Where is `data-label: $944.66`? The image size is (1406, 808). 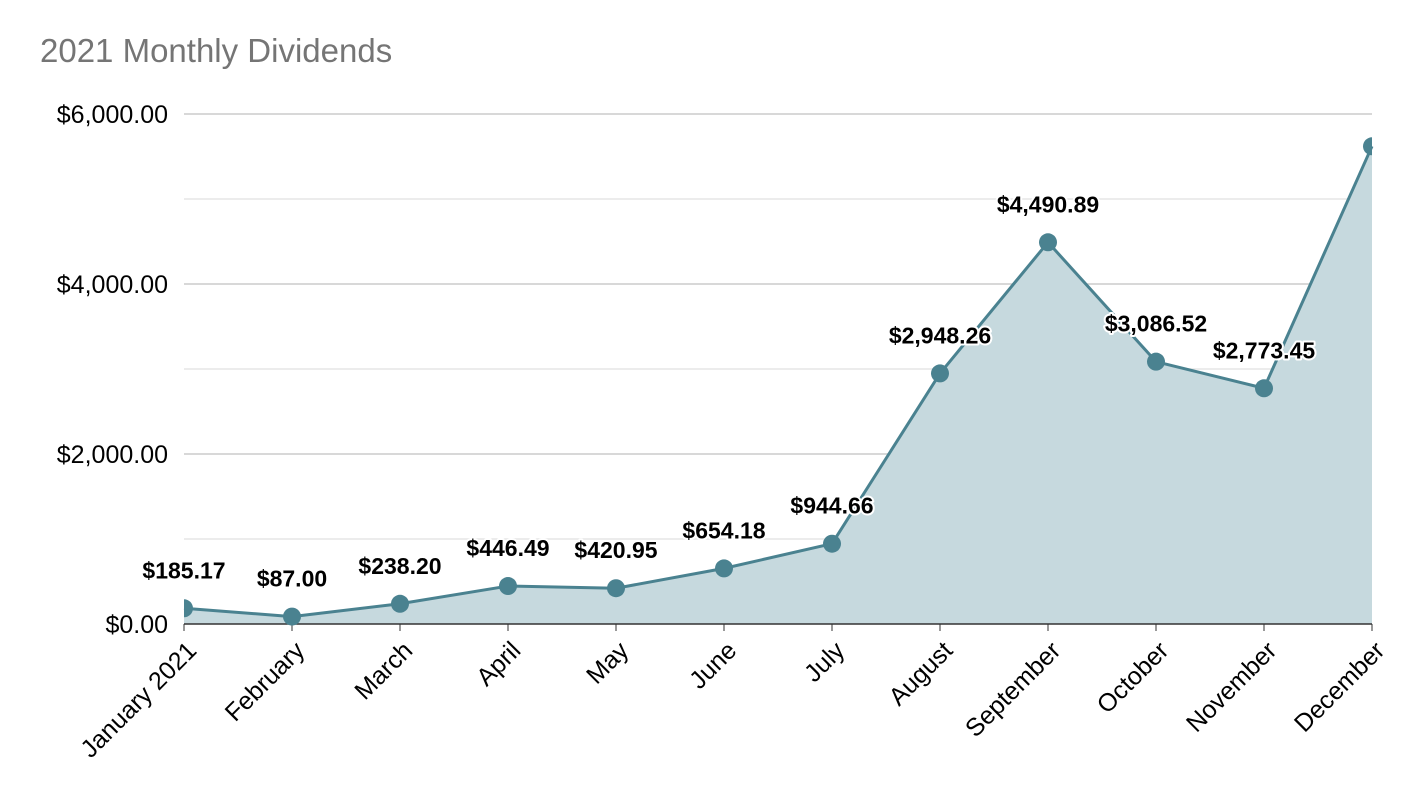
data-label: $944.66 is located at coordinates (831, 506).